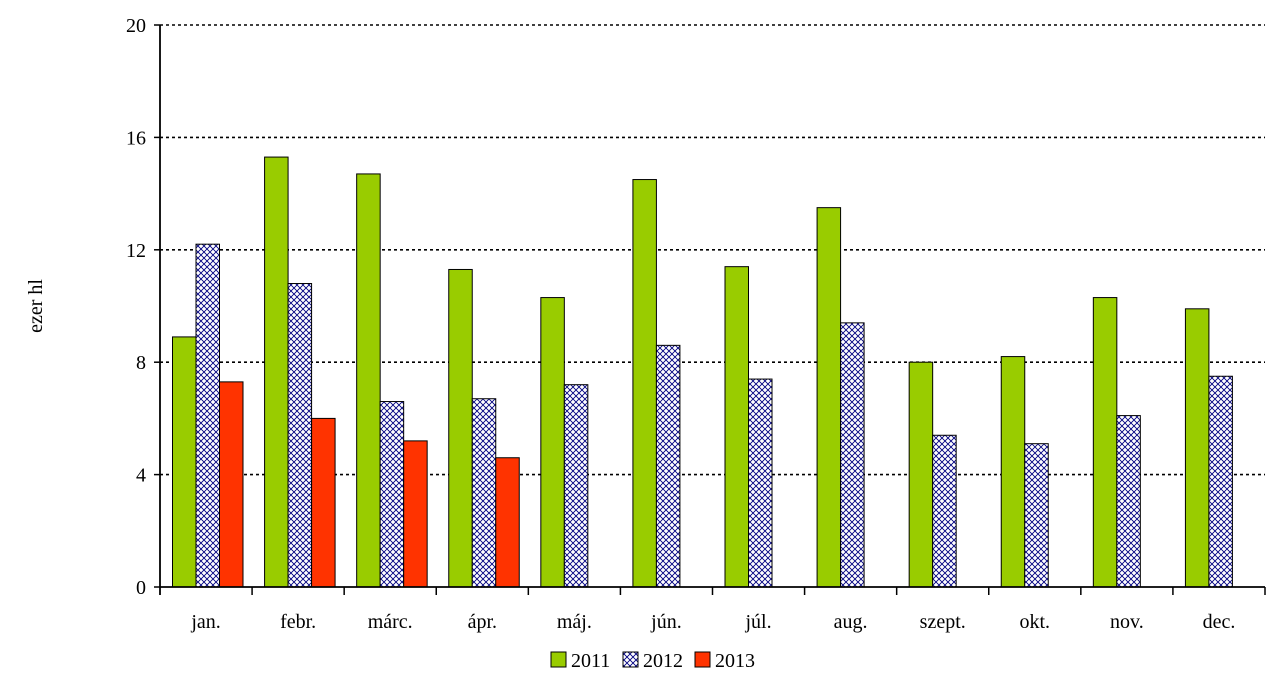  What do you see at coordinates (1220, 481) in the screenshot?
I see `bar-2012-dec.` at bounding box center [1220, 481].